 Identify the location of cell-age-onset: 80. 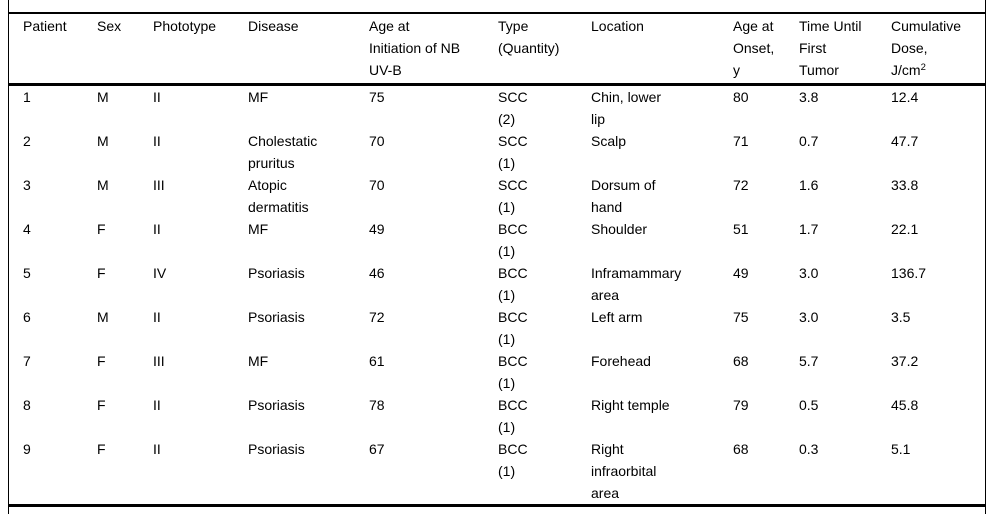
(741, 96).